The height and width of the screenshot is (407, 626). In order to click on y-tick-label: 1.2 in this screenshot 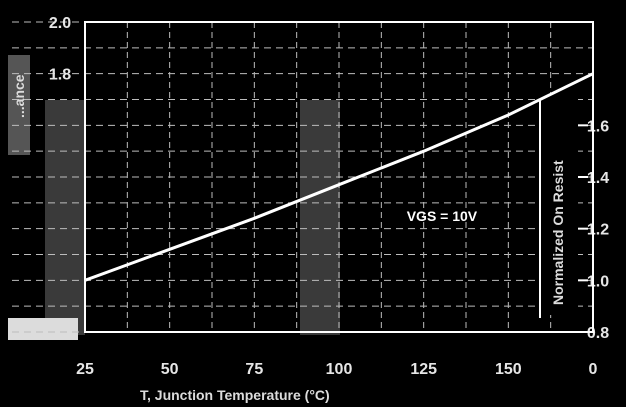, I will do `click(598, 230)`.